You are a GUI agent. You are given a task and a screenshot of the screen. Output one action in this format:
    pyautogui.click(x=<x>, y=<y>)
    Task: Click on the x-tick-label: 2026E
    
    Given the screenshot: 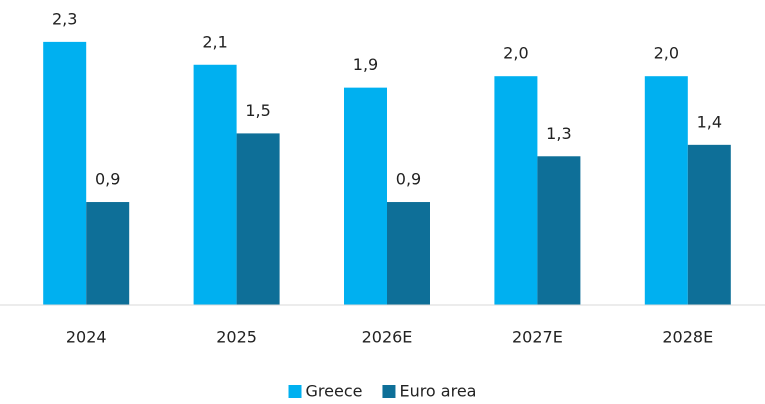 What is the action you would take?
    pyautogui.click(x=387, y=337)
    